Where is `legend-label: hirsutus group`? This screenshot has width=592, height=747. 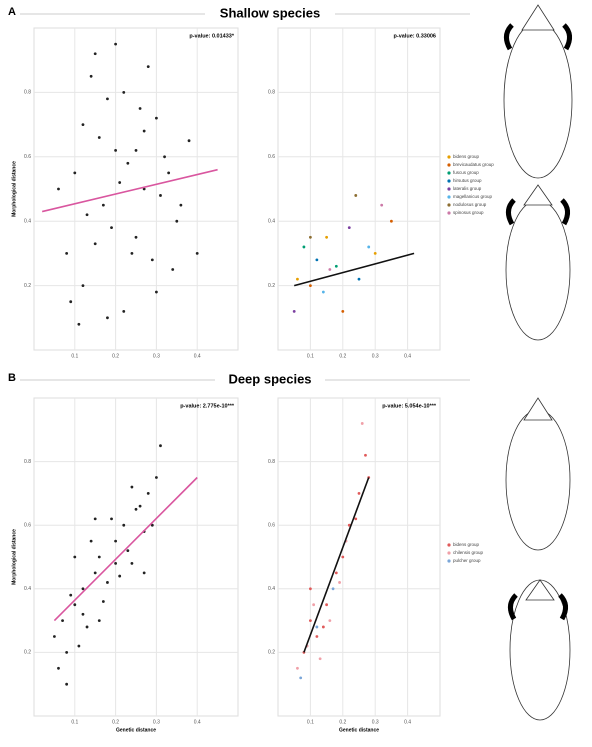
legend-label: hirsutus group is located at coordinates (467, 180).